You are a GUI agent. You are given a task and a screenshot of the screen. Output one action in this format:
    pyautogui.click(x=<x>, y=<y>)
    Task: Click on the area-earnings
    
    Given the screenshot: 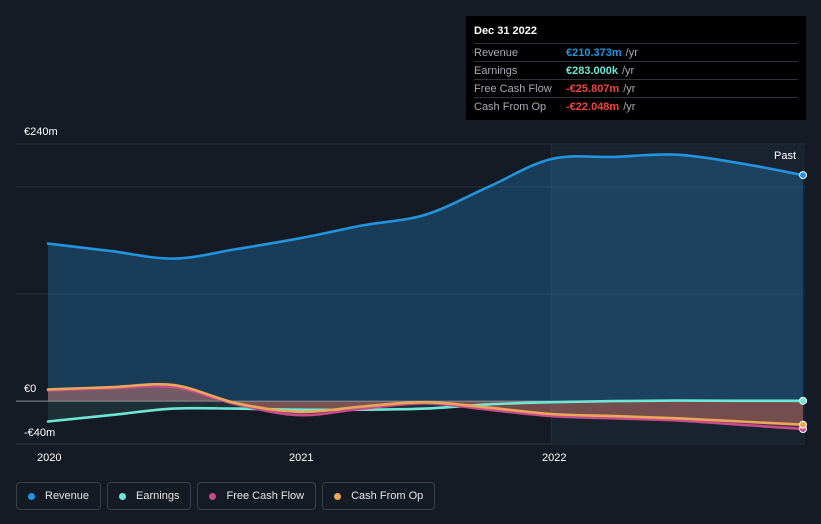 What is the action you would take?
    pyautogui.click(x=425, y=411)
    